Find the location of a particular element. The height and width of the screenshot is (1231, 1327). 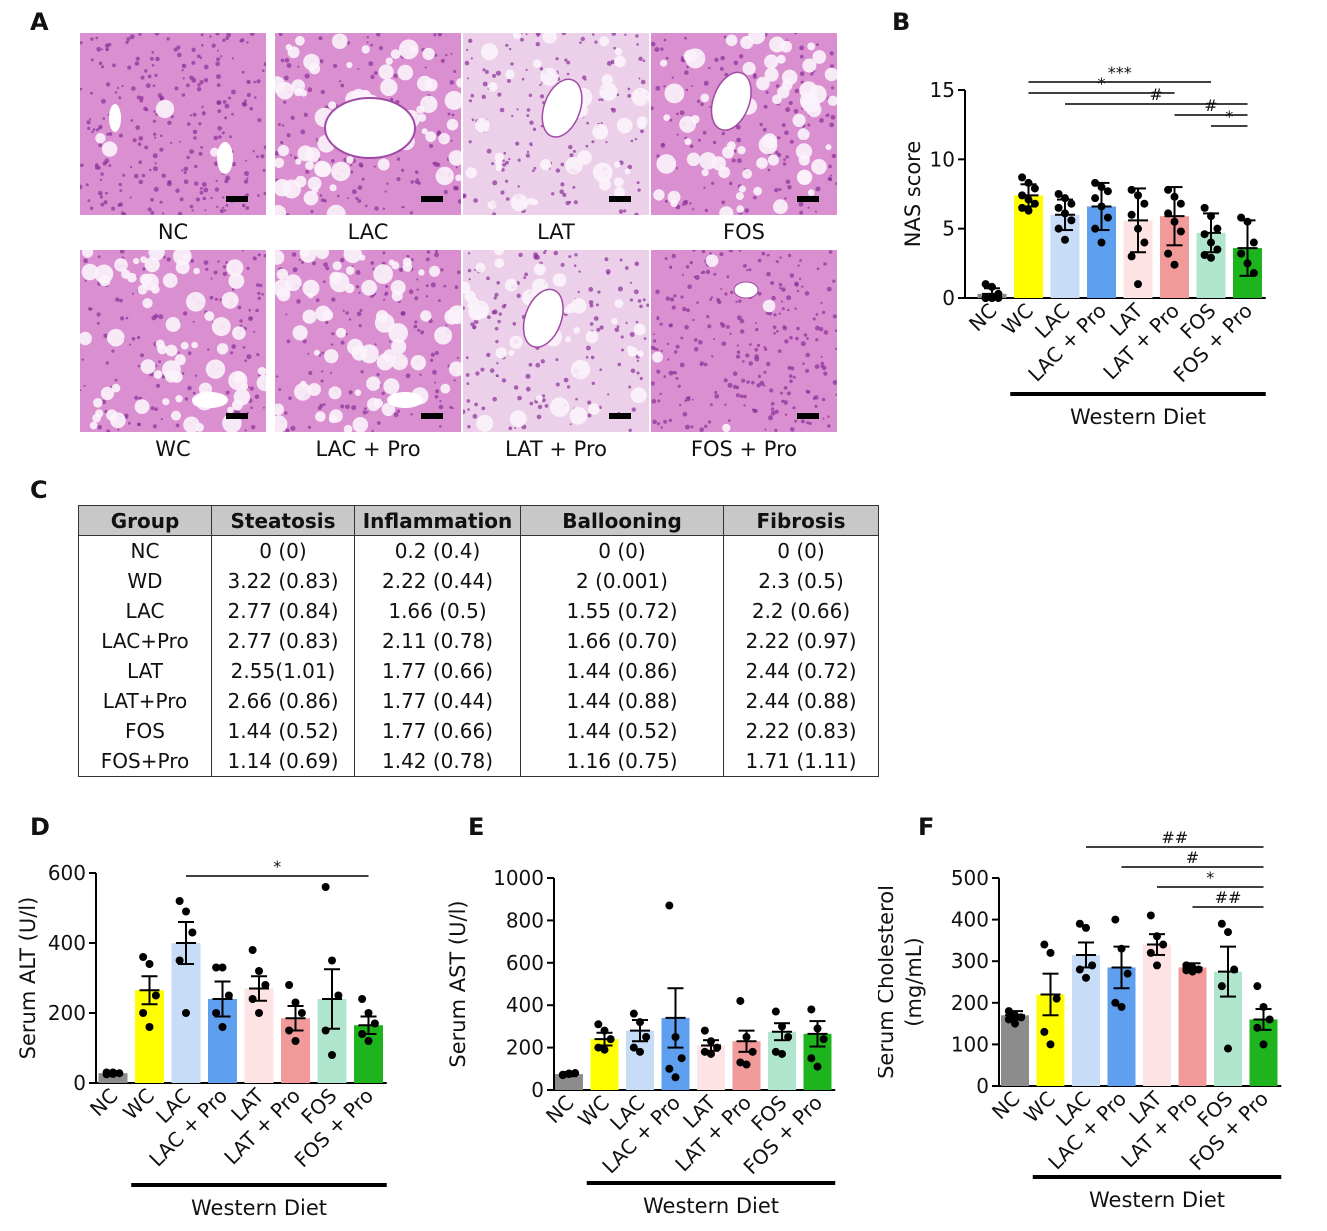

bar is located at coordinates (149, 1036).